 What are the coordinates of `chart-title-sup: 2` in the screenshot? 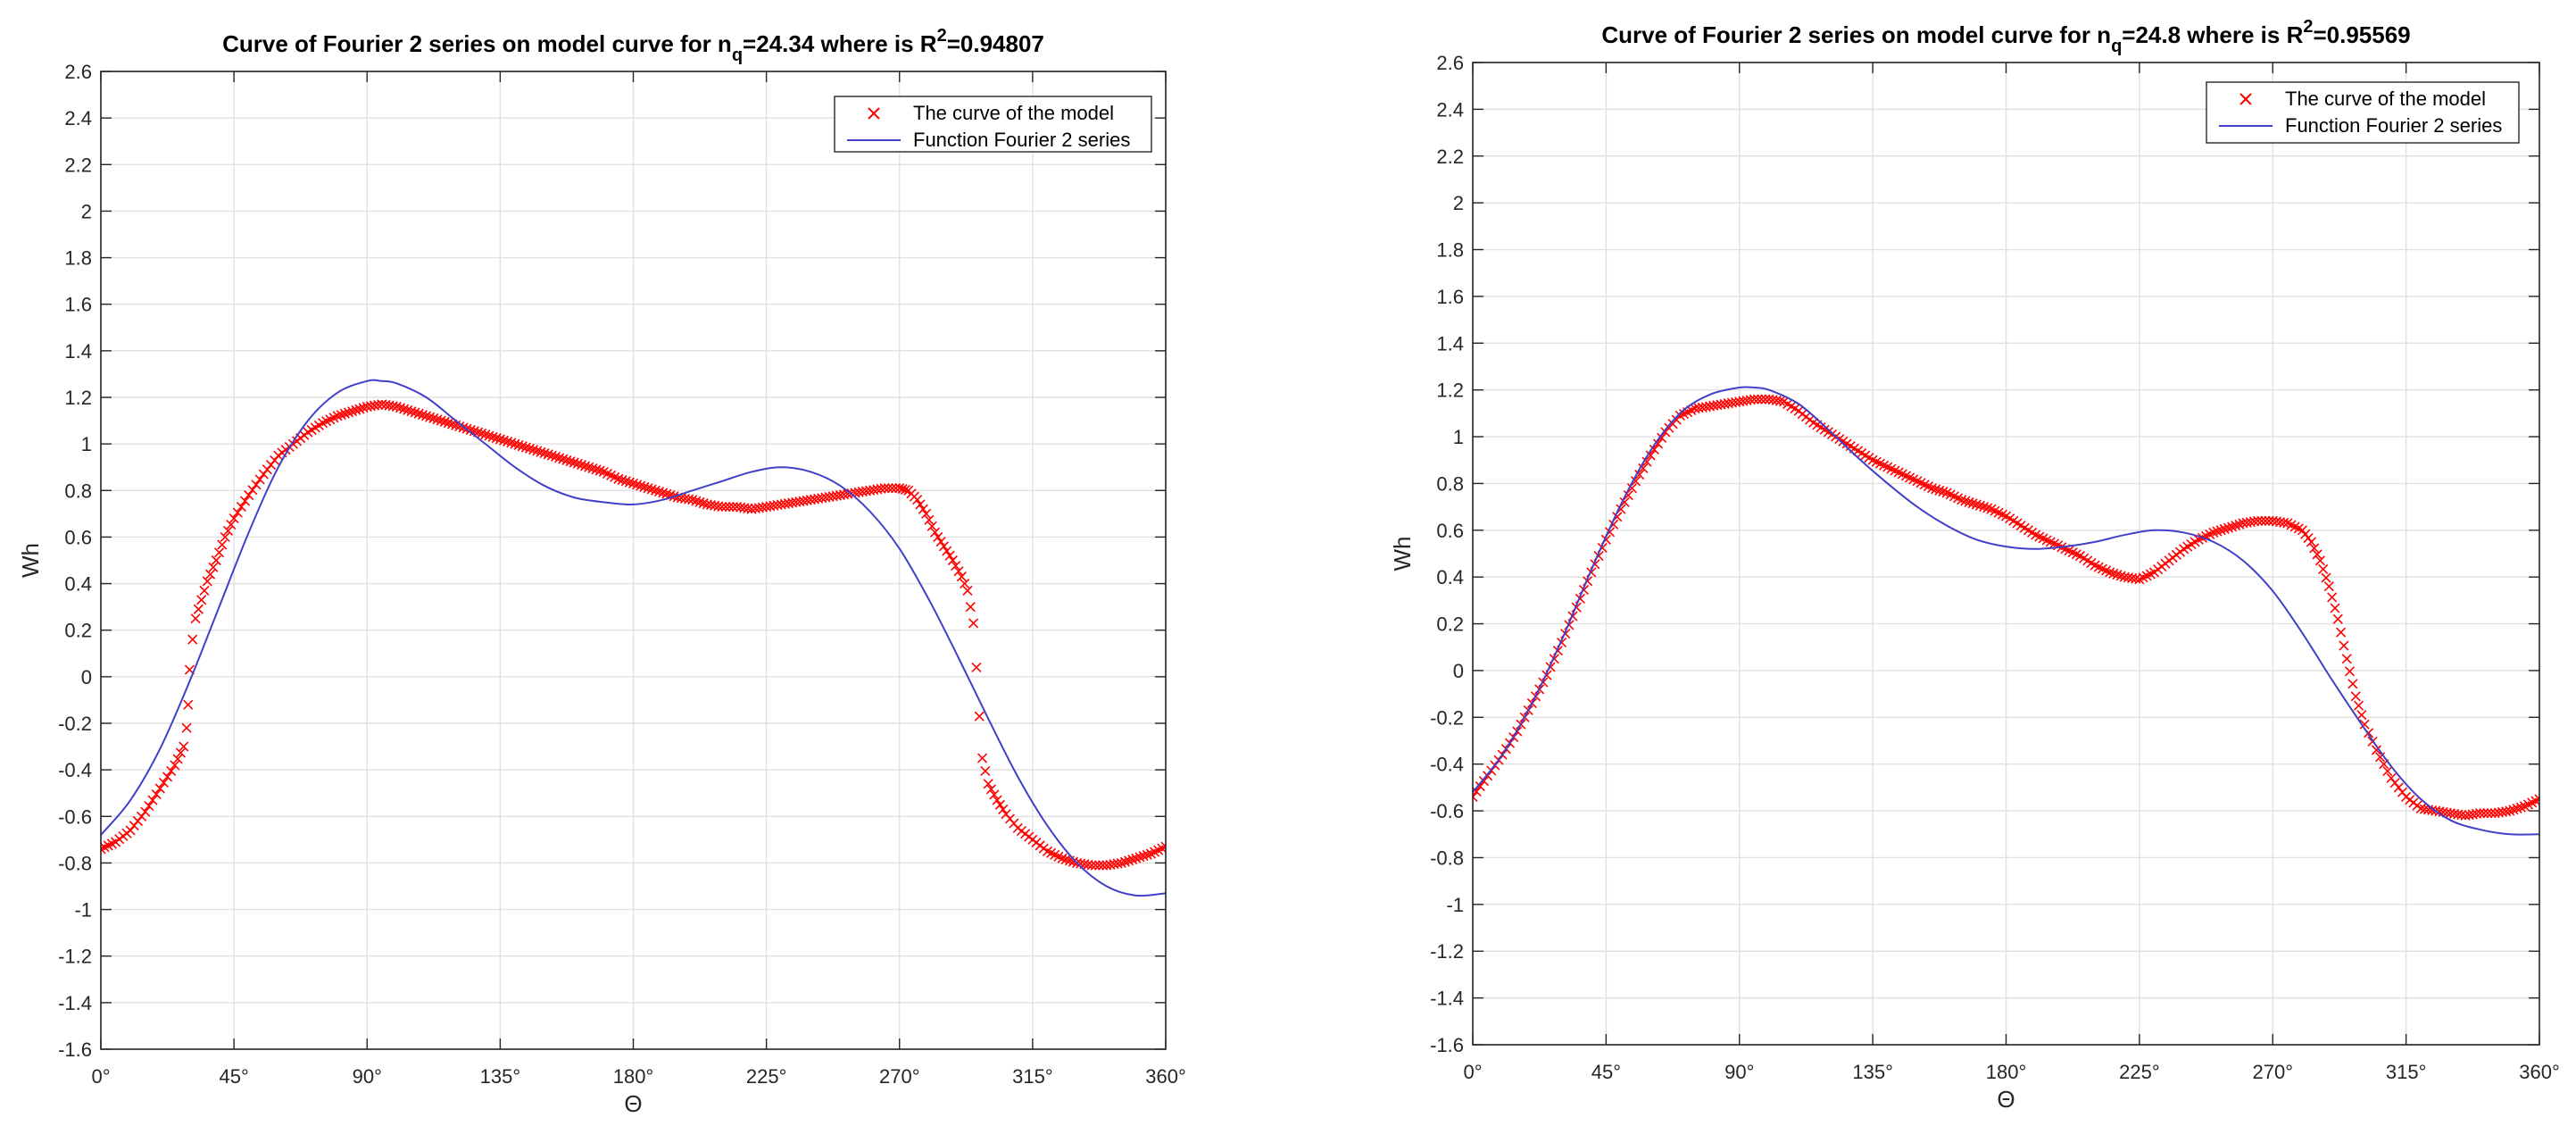 It's located at (942, 36).